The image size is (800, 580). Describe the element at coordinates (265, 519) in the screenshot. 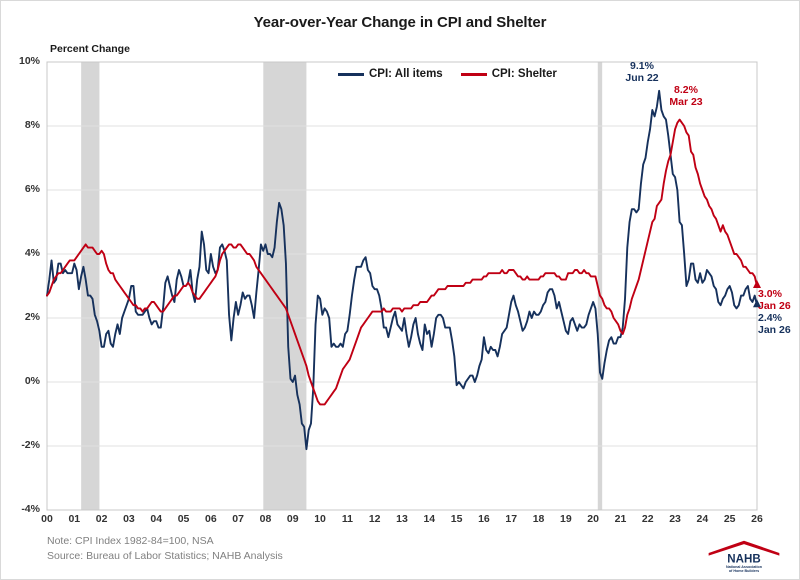

I see `x-axis-tick: 08` at that location.